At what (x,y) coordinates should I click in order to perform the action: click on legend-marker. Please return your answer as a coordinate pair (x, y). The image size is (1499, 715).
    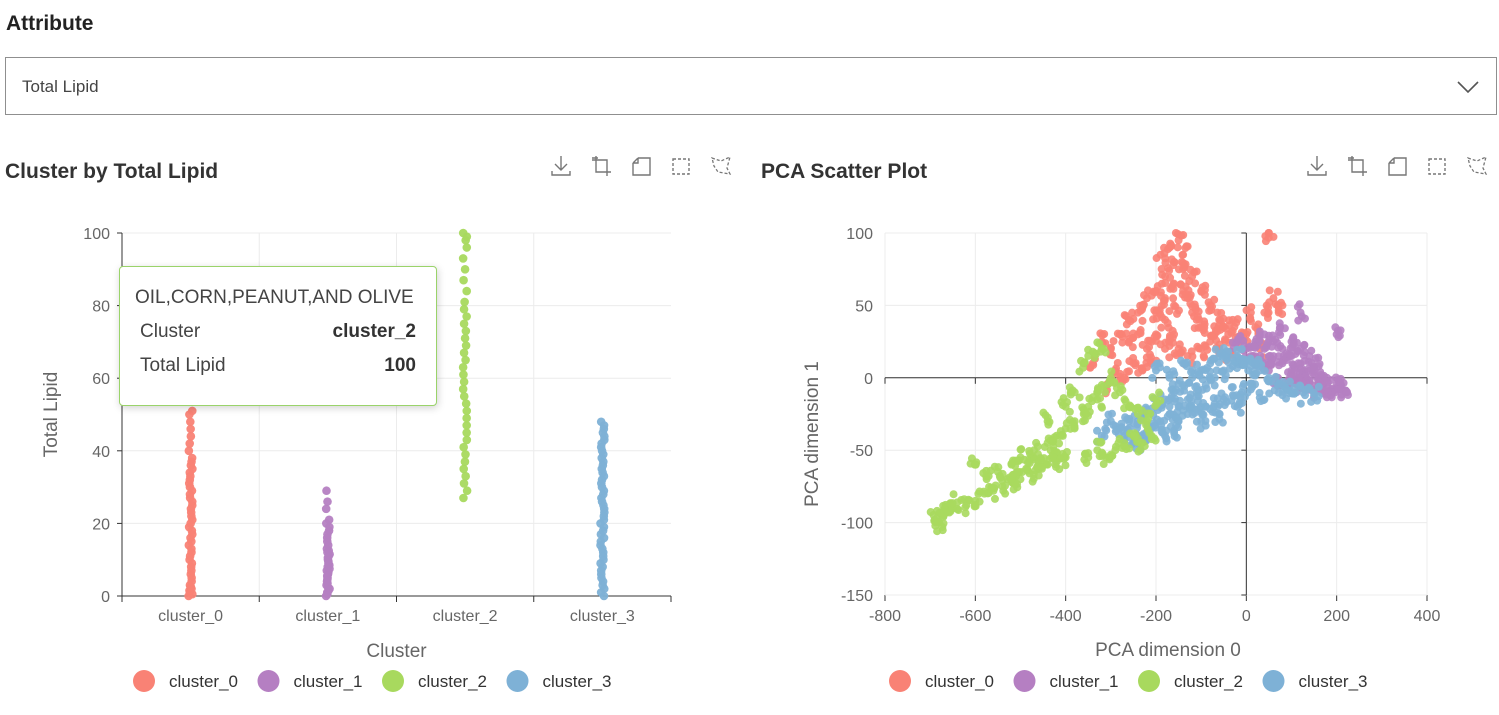
    Looking at the image, I should click on (393, 681).